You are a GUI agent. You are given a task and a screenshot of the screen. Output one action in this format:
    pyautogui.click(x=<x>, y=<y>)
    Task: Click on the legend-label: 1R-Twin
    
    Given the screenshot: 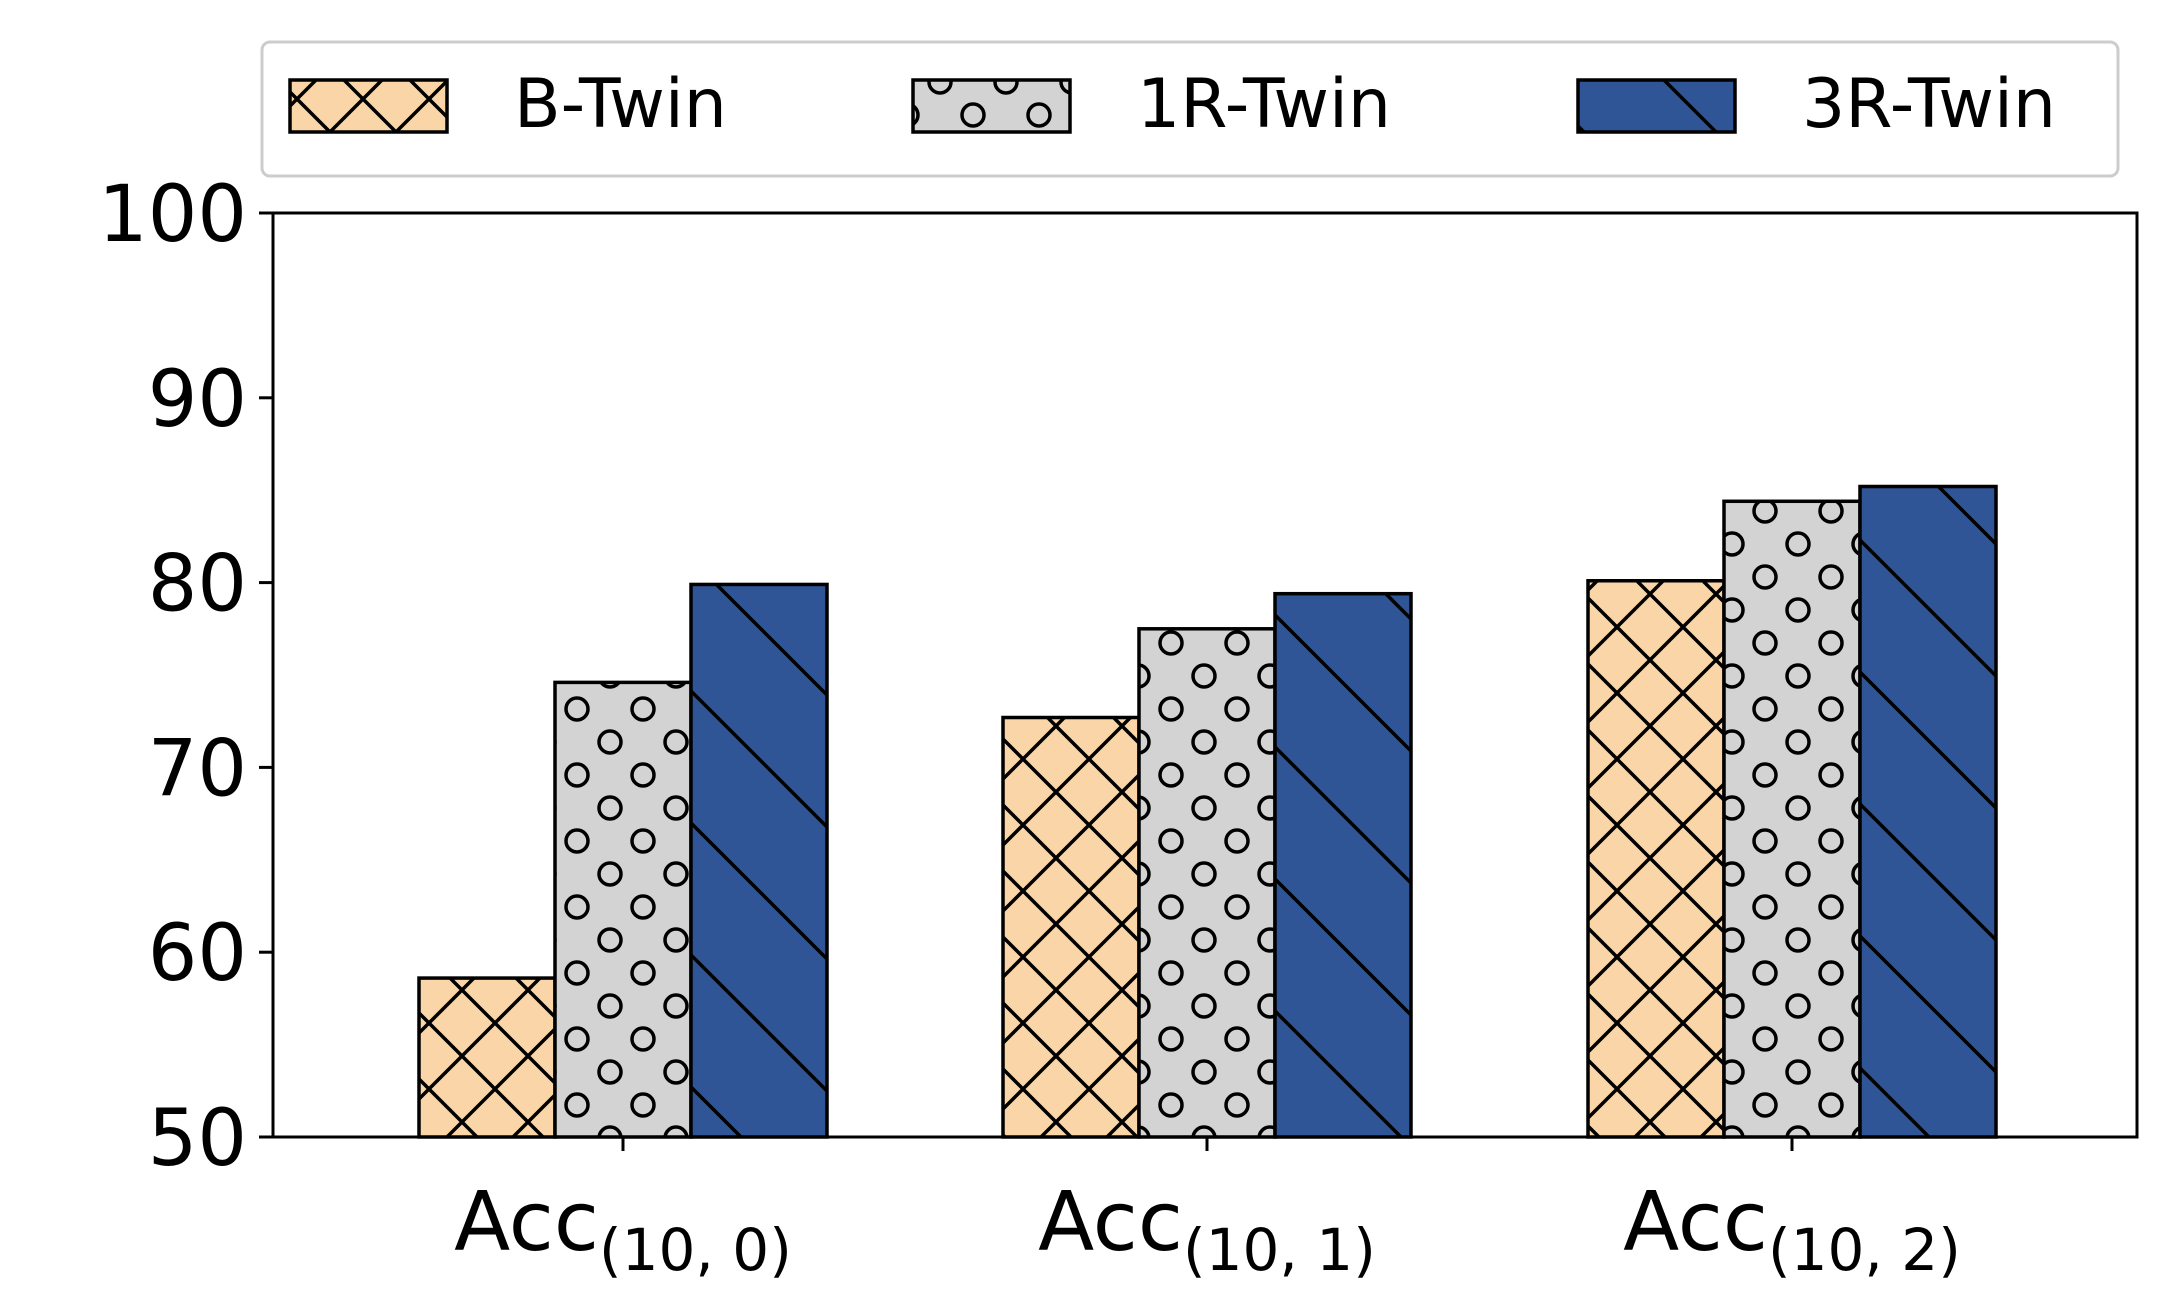 What is the action you would take?
    pyautogui.click(x=1264, y=104)
    